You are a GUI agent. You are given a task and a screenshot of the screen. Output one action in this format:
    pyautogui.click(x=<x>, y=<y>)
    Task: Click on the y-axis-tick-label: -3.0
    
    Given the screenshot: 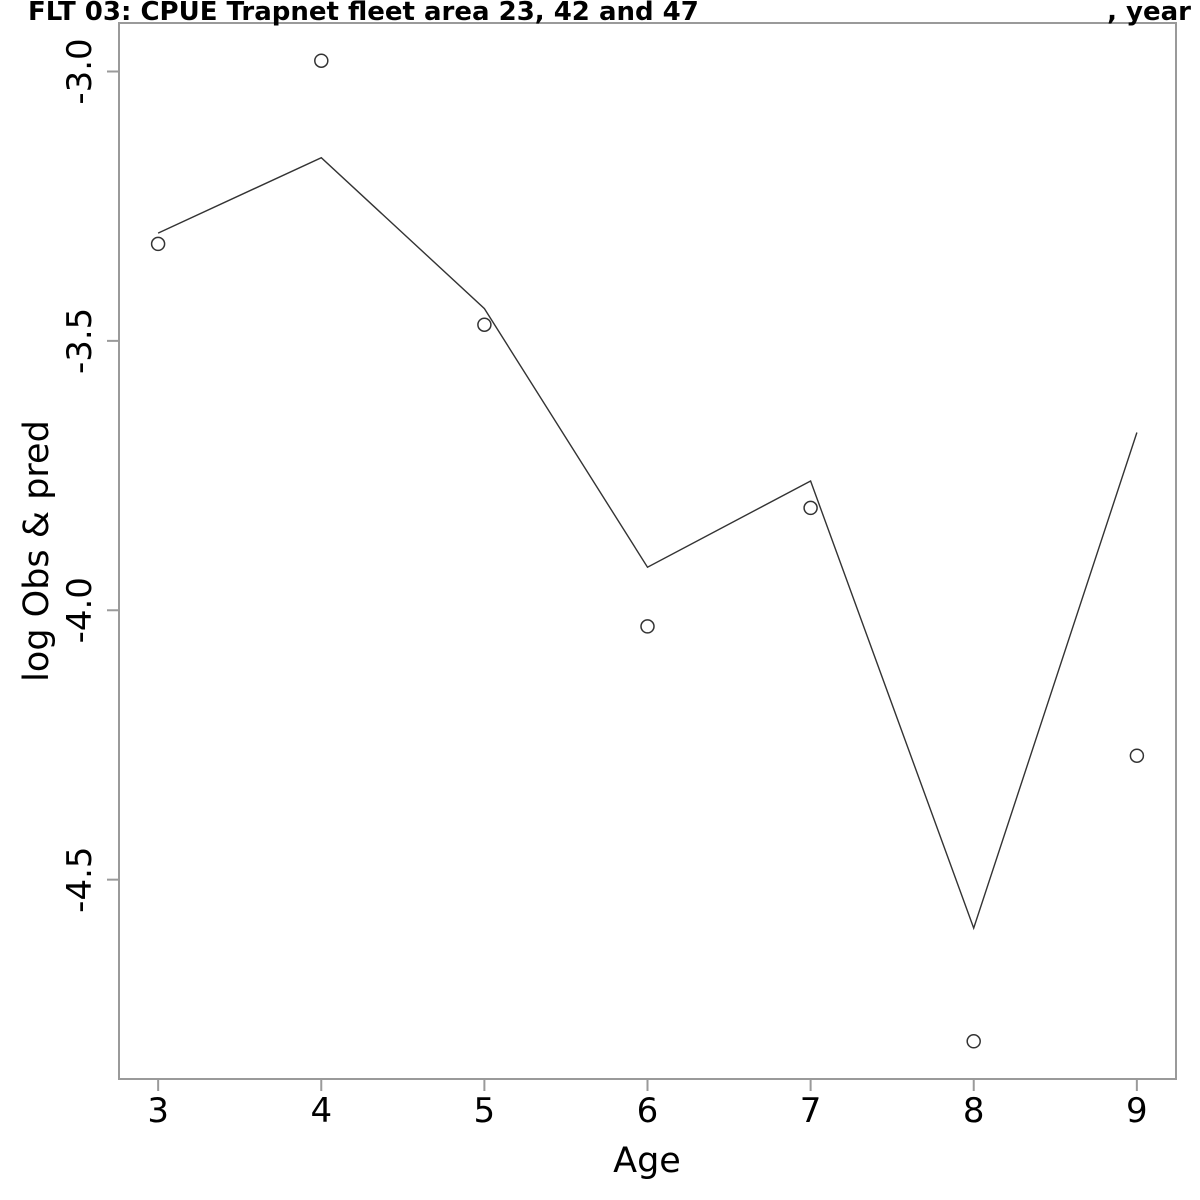 What is the action you would take?
    pyautogui.click(x=80, y=71)
    